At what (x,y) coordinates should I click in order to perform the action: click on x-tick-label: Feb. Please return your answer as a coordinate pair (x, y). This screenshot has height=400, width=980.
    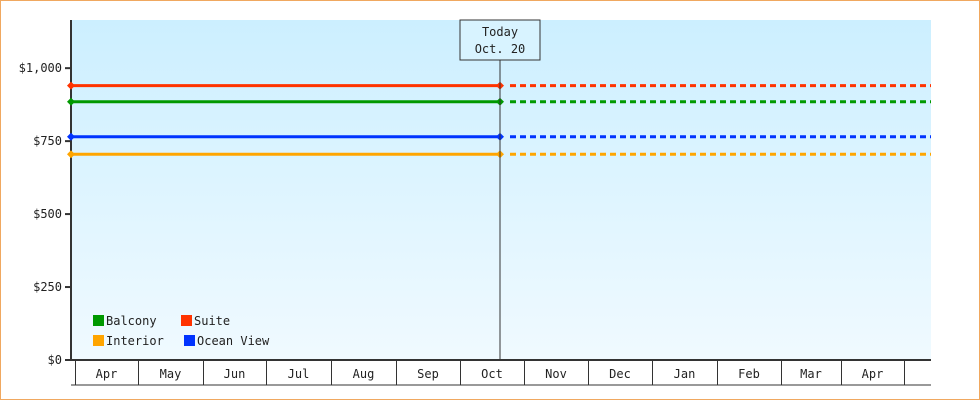
    Looking at the image, I should click on (749, 374).